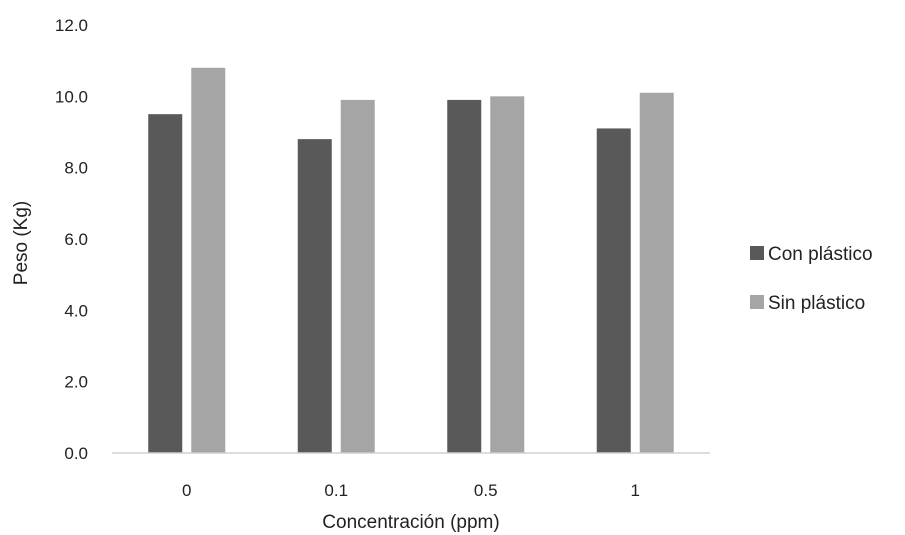  Describe the element at coordinates (186, 490) in the screenshot. I see `x-tick-label: 0` at that location.